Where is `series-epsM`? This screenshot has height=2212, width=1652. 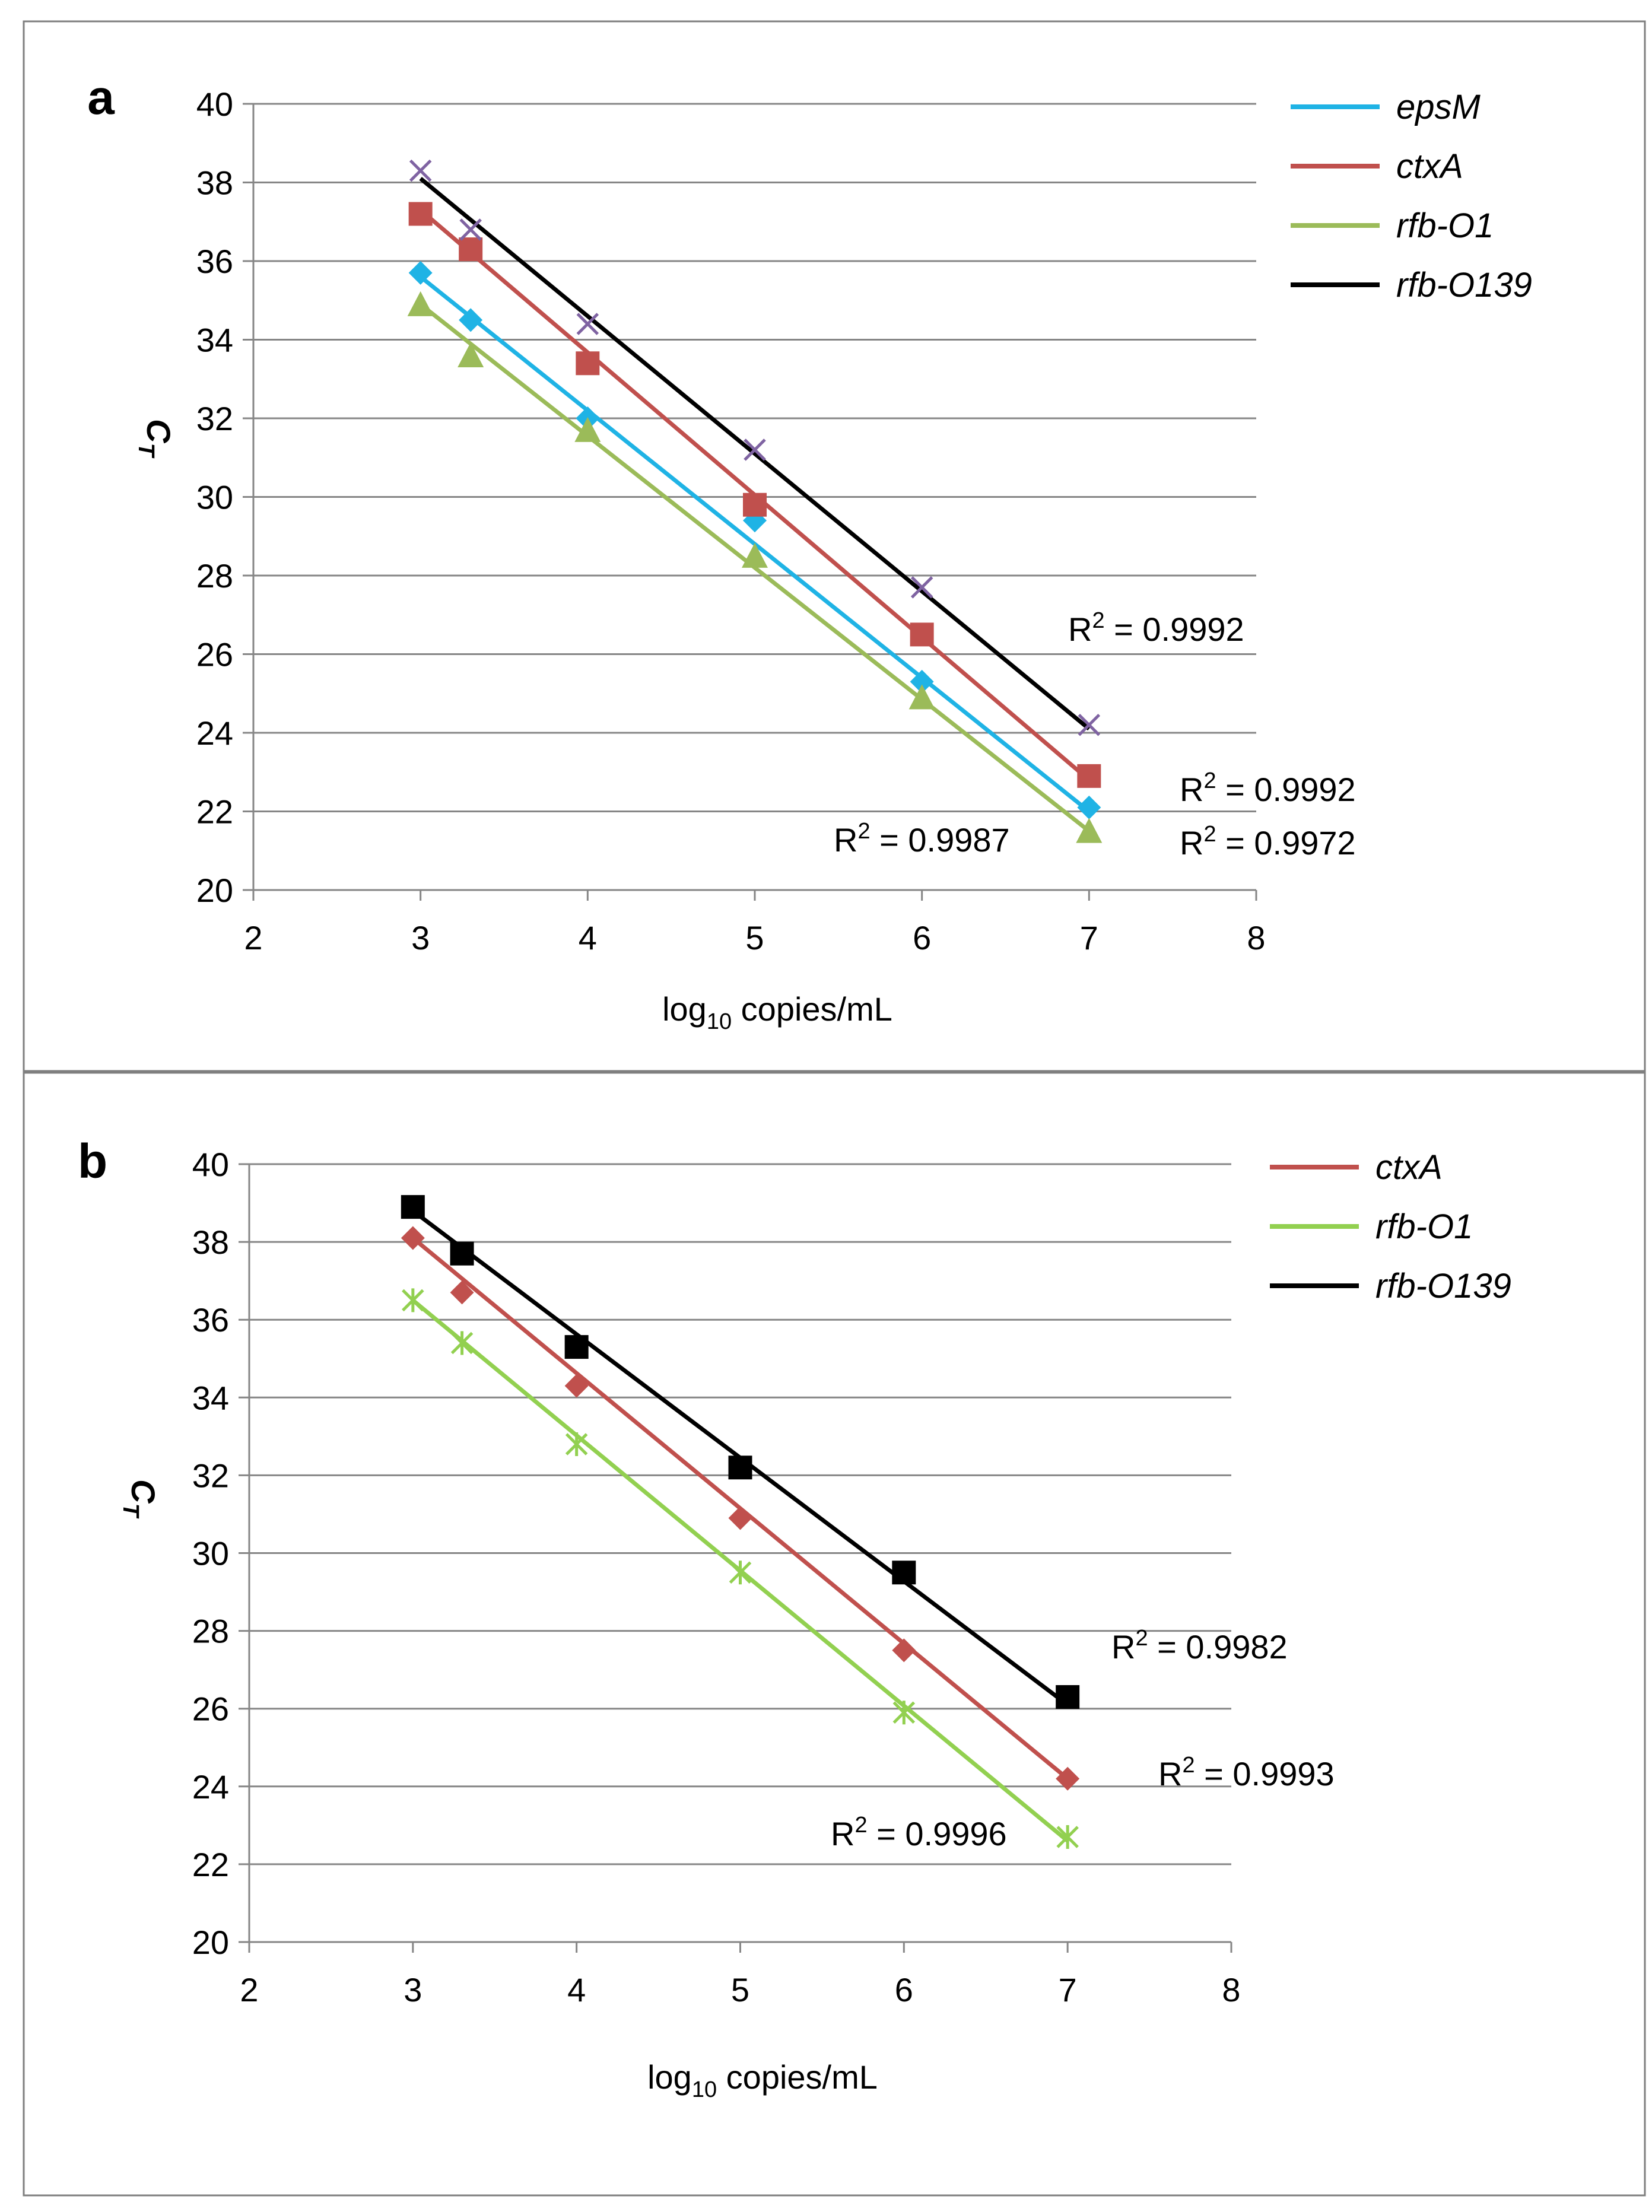
series-epsM is located at coordinates (754, 539).